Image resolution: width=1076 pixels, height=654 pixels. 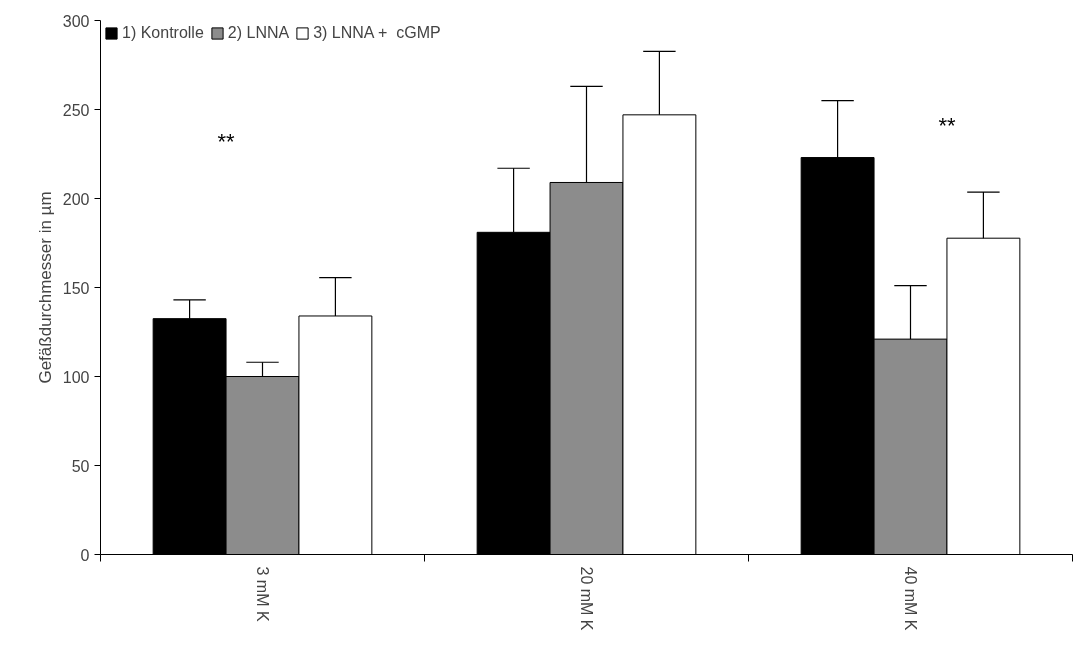 I want to click on legend-label: 3) LNNA + cGMP, so click(x=377, y=33).